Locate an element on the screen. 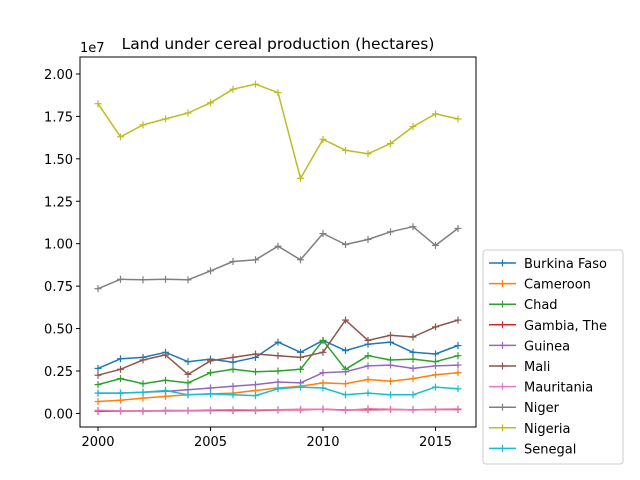  legend-label: Mali is located at coordinates (537, 367).